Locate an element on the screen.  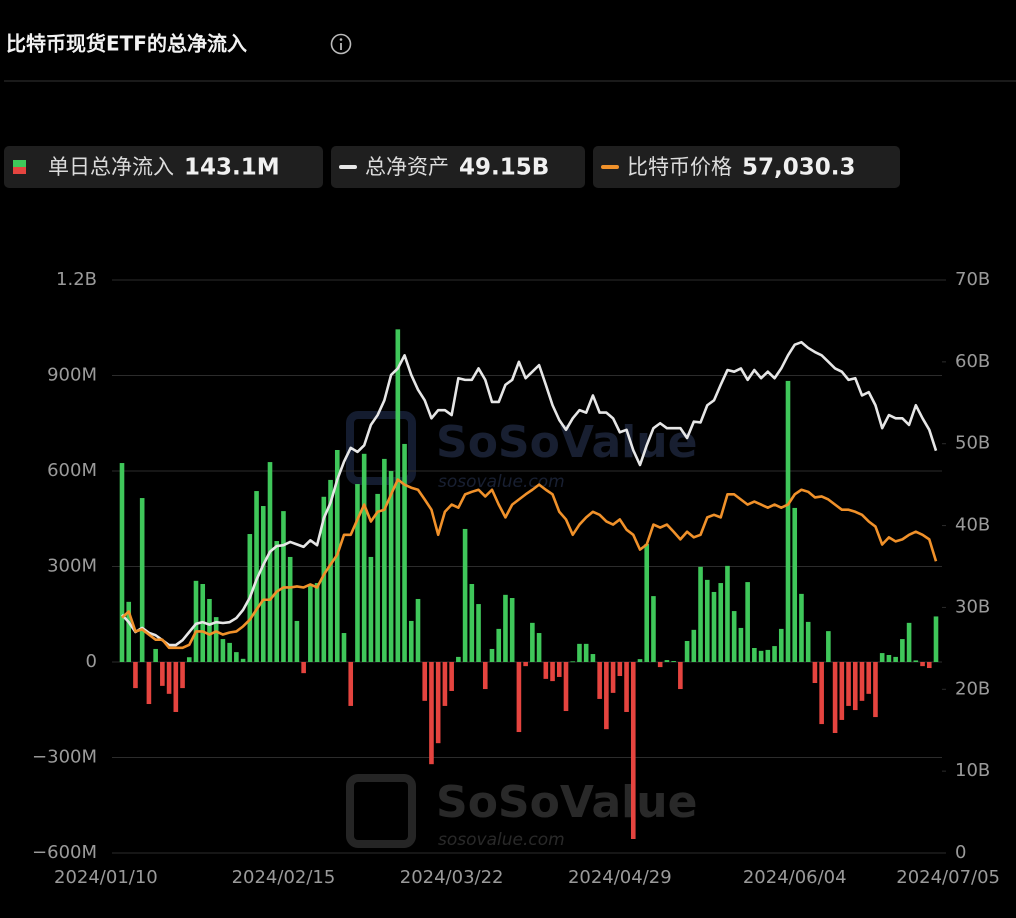
y2-tick-label: 40B is located at coordinates (972, 525).